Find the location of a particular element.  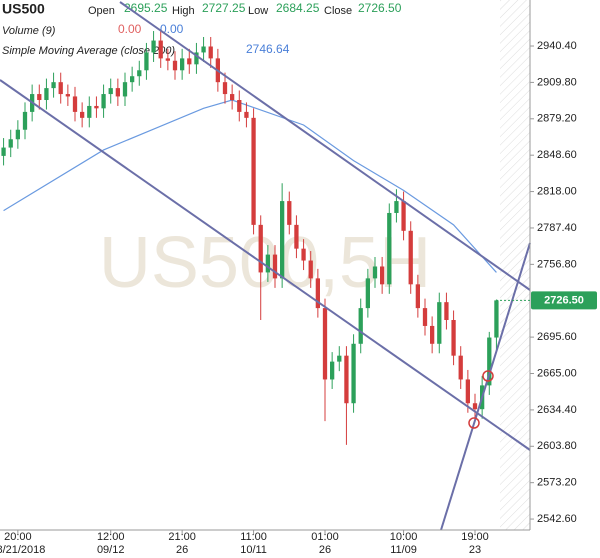

symbol: US500 is located at coordinates (23, 9).